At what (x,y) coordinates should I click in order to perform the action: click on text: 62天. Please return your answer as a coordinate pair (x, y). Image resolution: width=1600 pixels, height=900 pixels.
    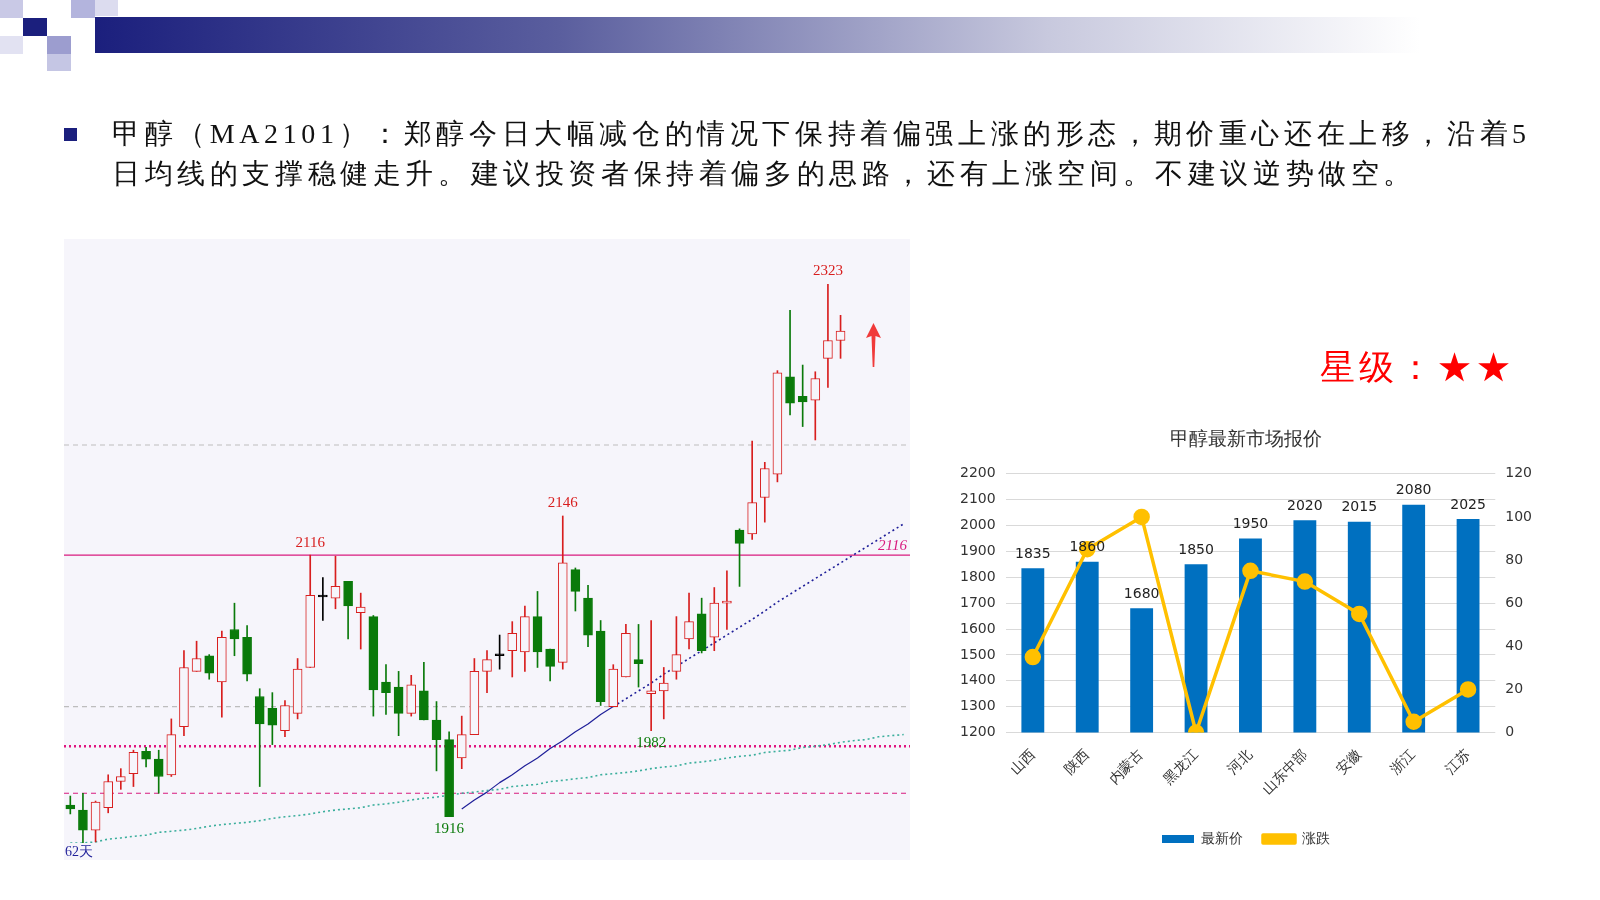
    Looking at the image, I should click on (79, 851).